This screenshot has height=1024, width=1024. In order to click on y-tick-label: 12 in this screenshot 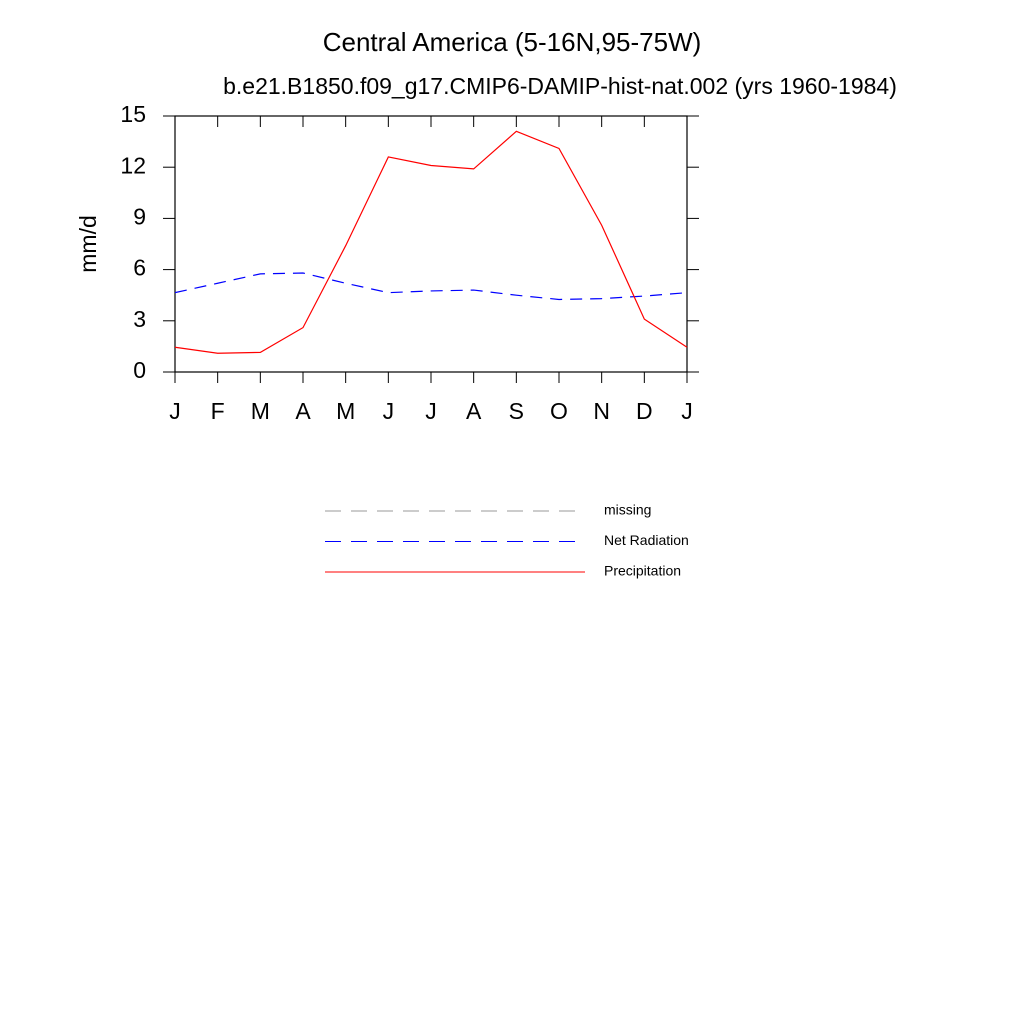, I will do `click(133, 165)`.